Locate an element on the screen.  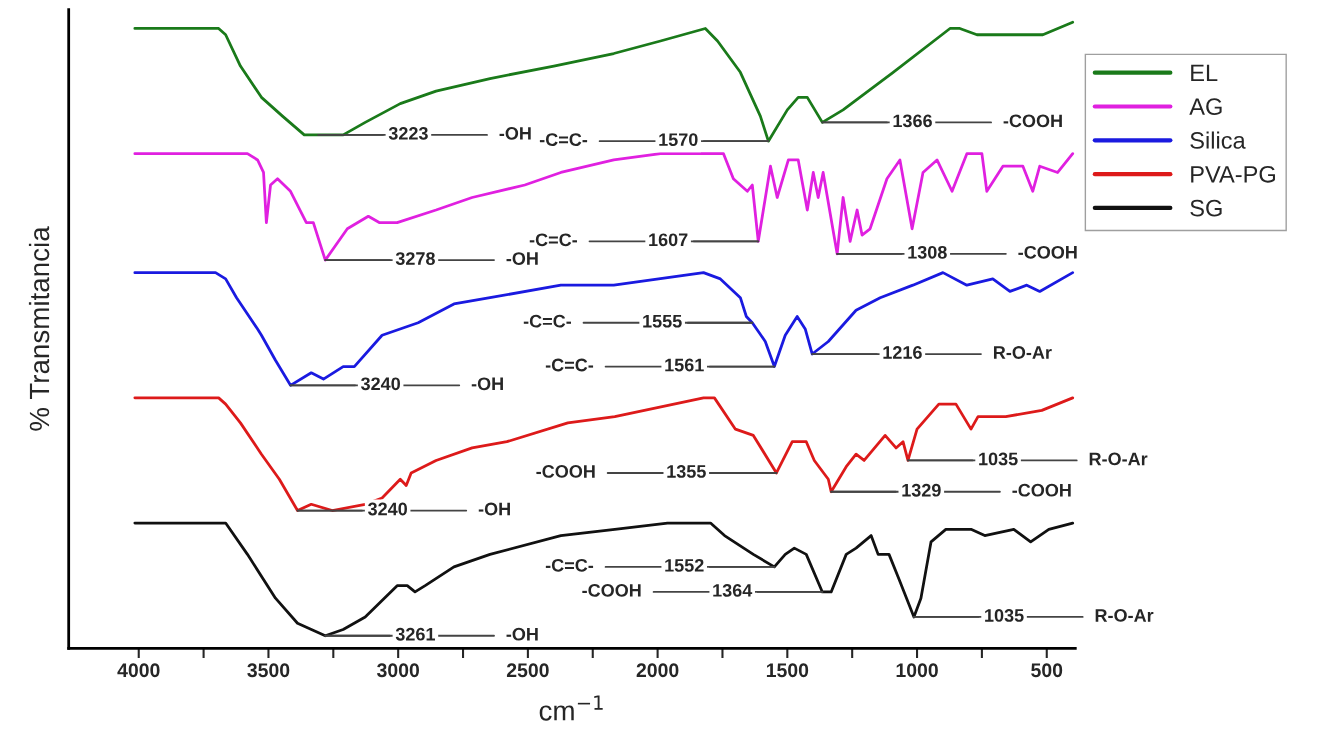
legend-label: AG is located at coordinates (1205, 106).